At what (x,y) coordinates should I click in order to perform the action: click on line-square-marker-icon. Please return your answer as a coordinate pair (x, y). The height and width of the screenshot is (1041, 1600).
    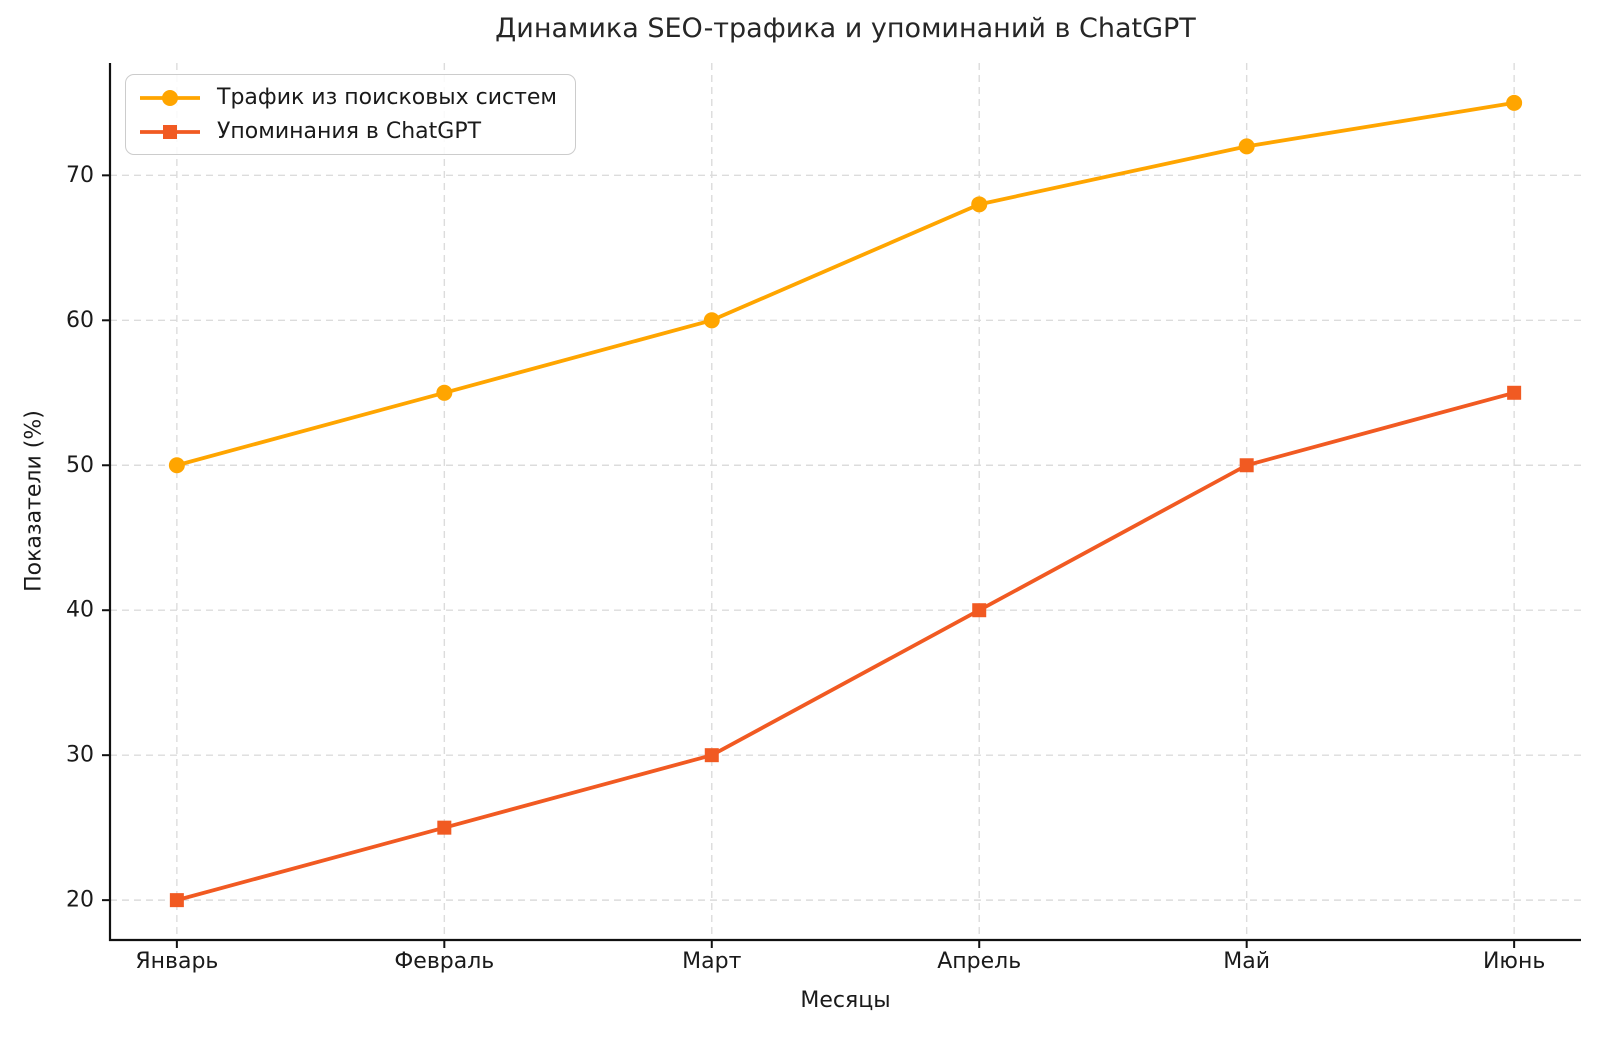
    Looking at the image, I should click on (170, 131).